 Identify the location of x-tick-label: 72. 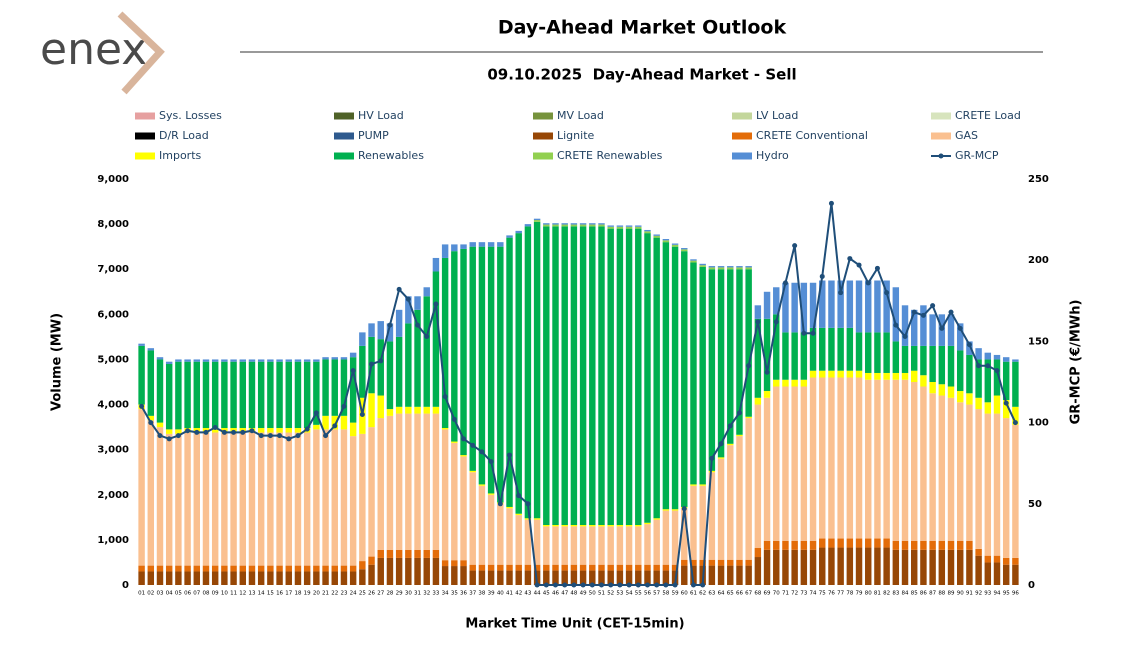
(794, 594).